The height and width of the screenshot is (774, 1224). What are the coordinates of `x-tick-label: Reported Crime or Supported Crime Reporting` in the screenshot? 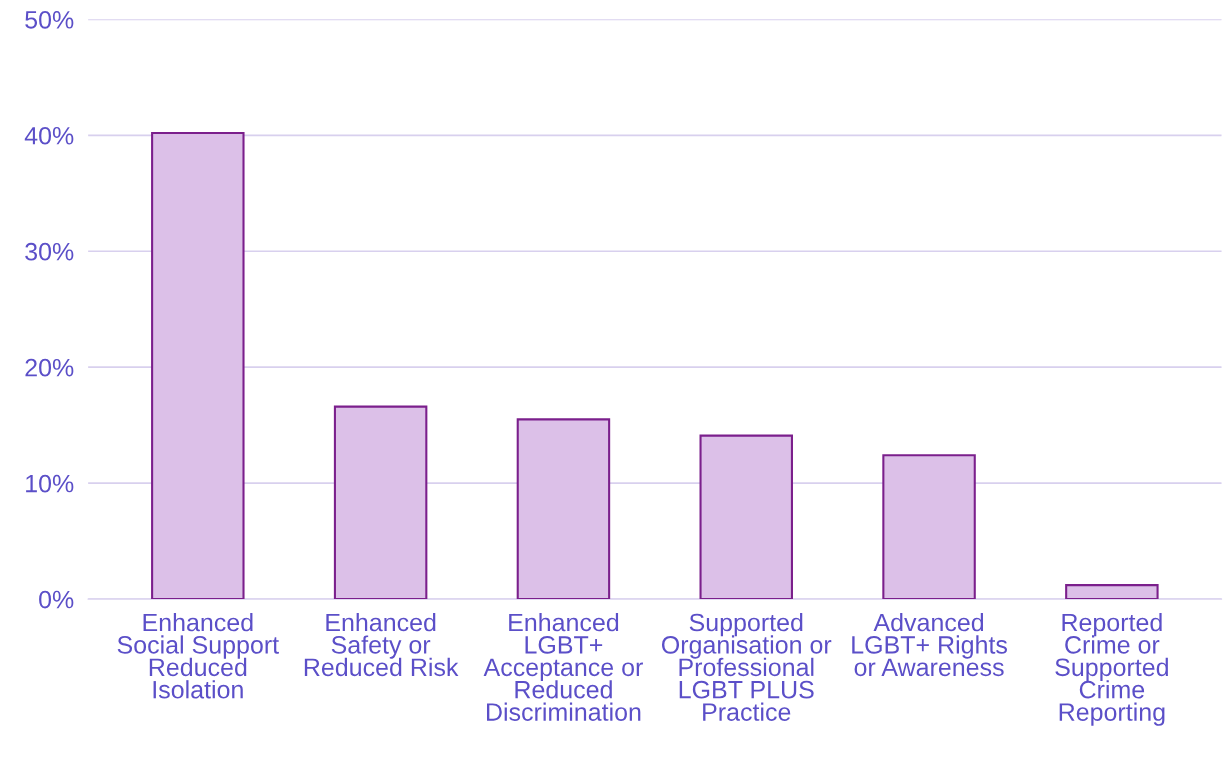 It's located at (1111, 669).